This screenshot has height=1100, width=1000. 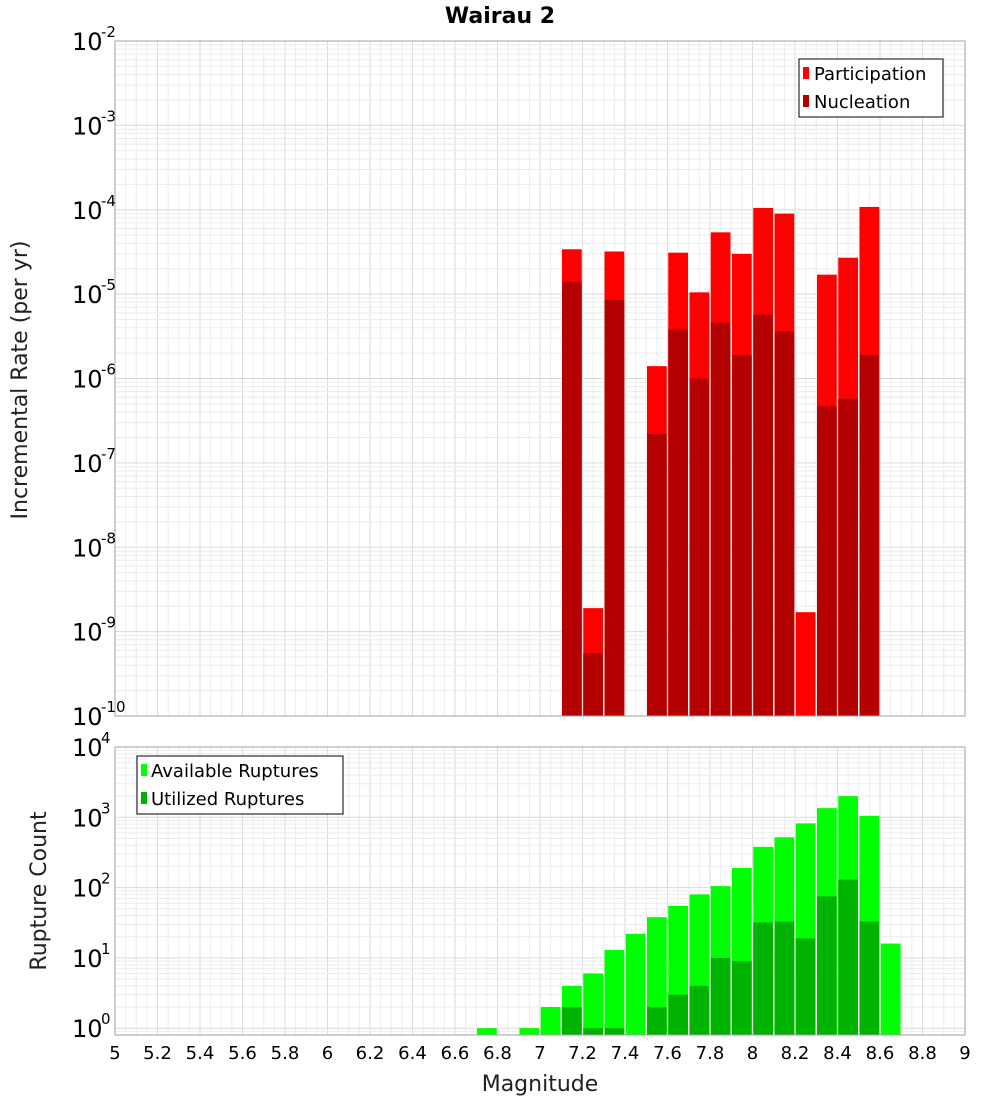 I want to click on x-tick-label: 7.6, so click(x=667, y=1053).